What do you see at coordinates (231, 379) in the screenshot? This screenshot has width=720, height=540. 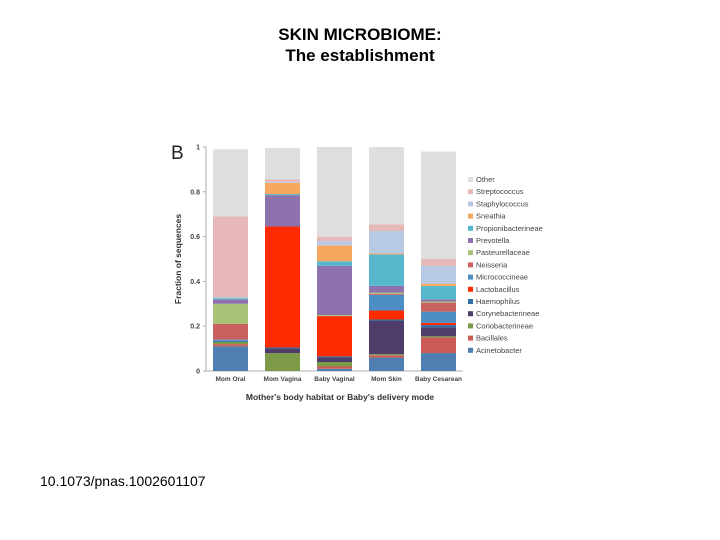 I see `x-category-label: Mom Oral` at bounding box center [231, 379].